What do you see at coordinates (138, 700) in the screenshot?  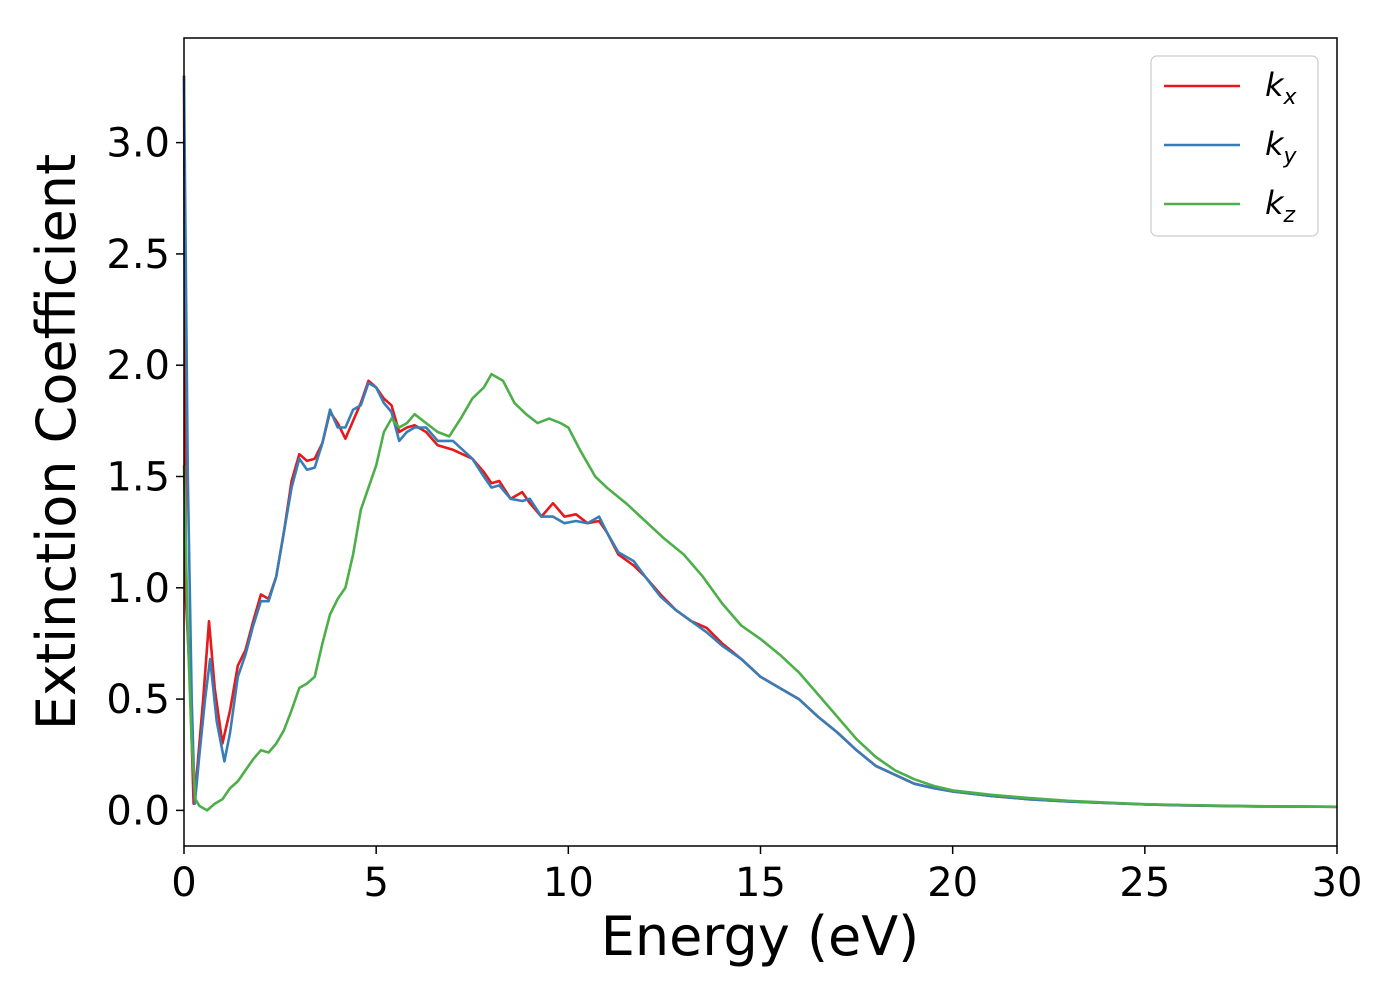 I see `y-tick-label: 0.5` at bounding box center [138, 700].